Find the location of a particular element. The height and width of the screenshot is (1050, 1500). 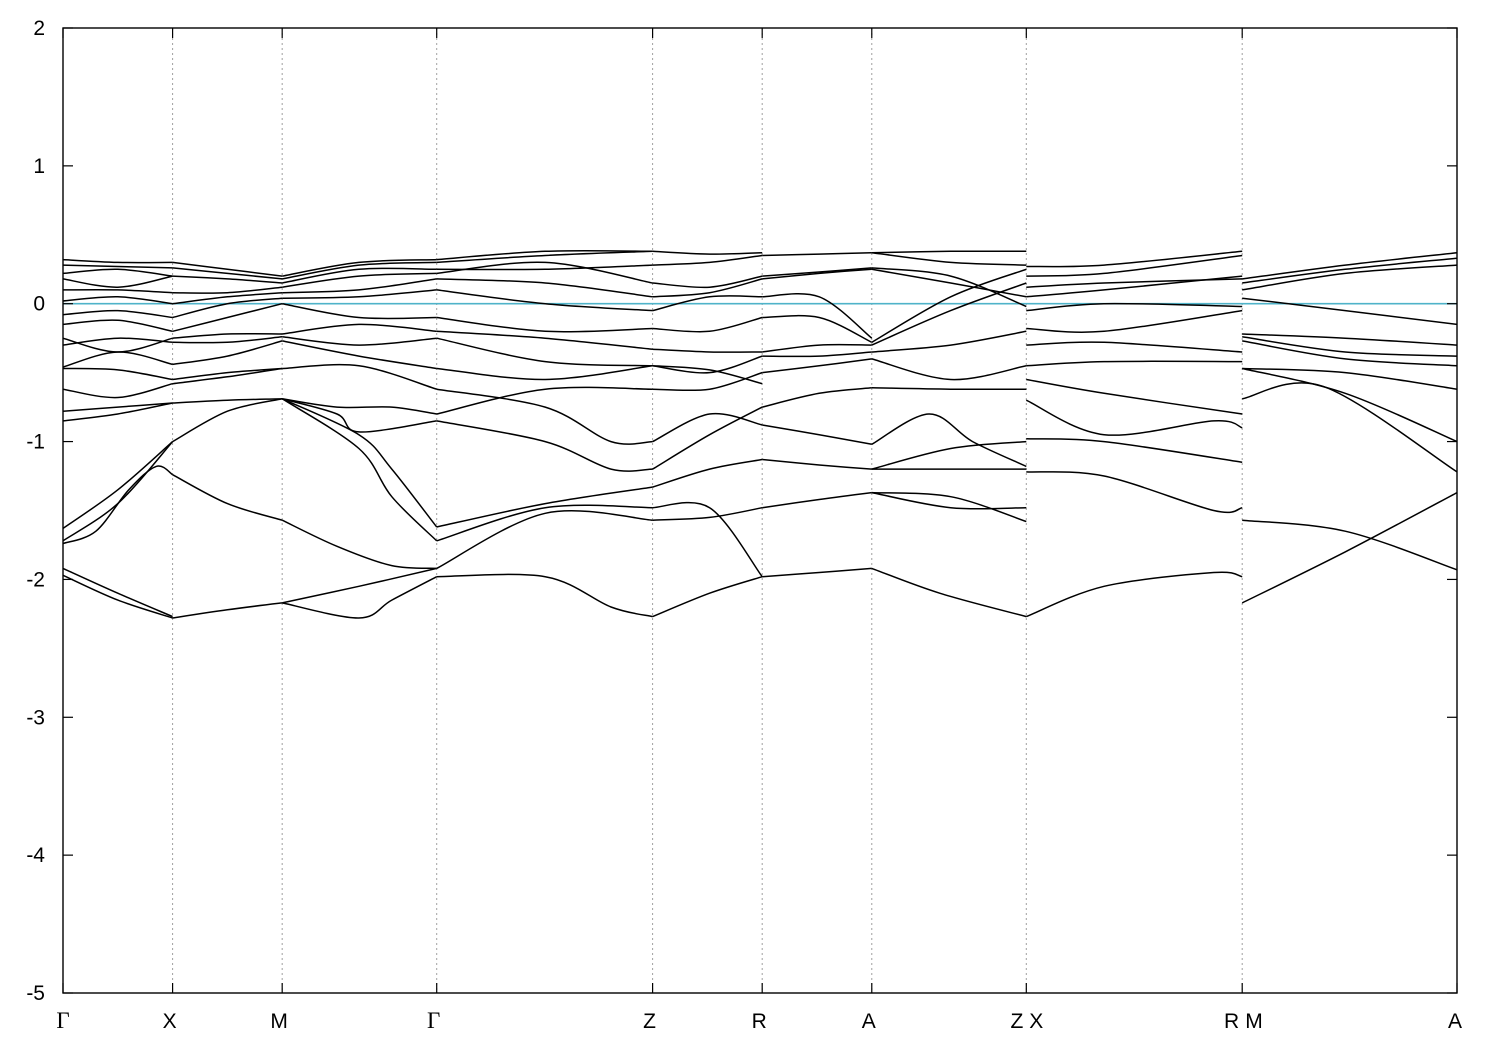

y-tick-label: 1 is located at coordinates (39, 166).